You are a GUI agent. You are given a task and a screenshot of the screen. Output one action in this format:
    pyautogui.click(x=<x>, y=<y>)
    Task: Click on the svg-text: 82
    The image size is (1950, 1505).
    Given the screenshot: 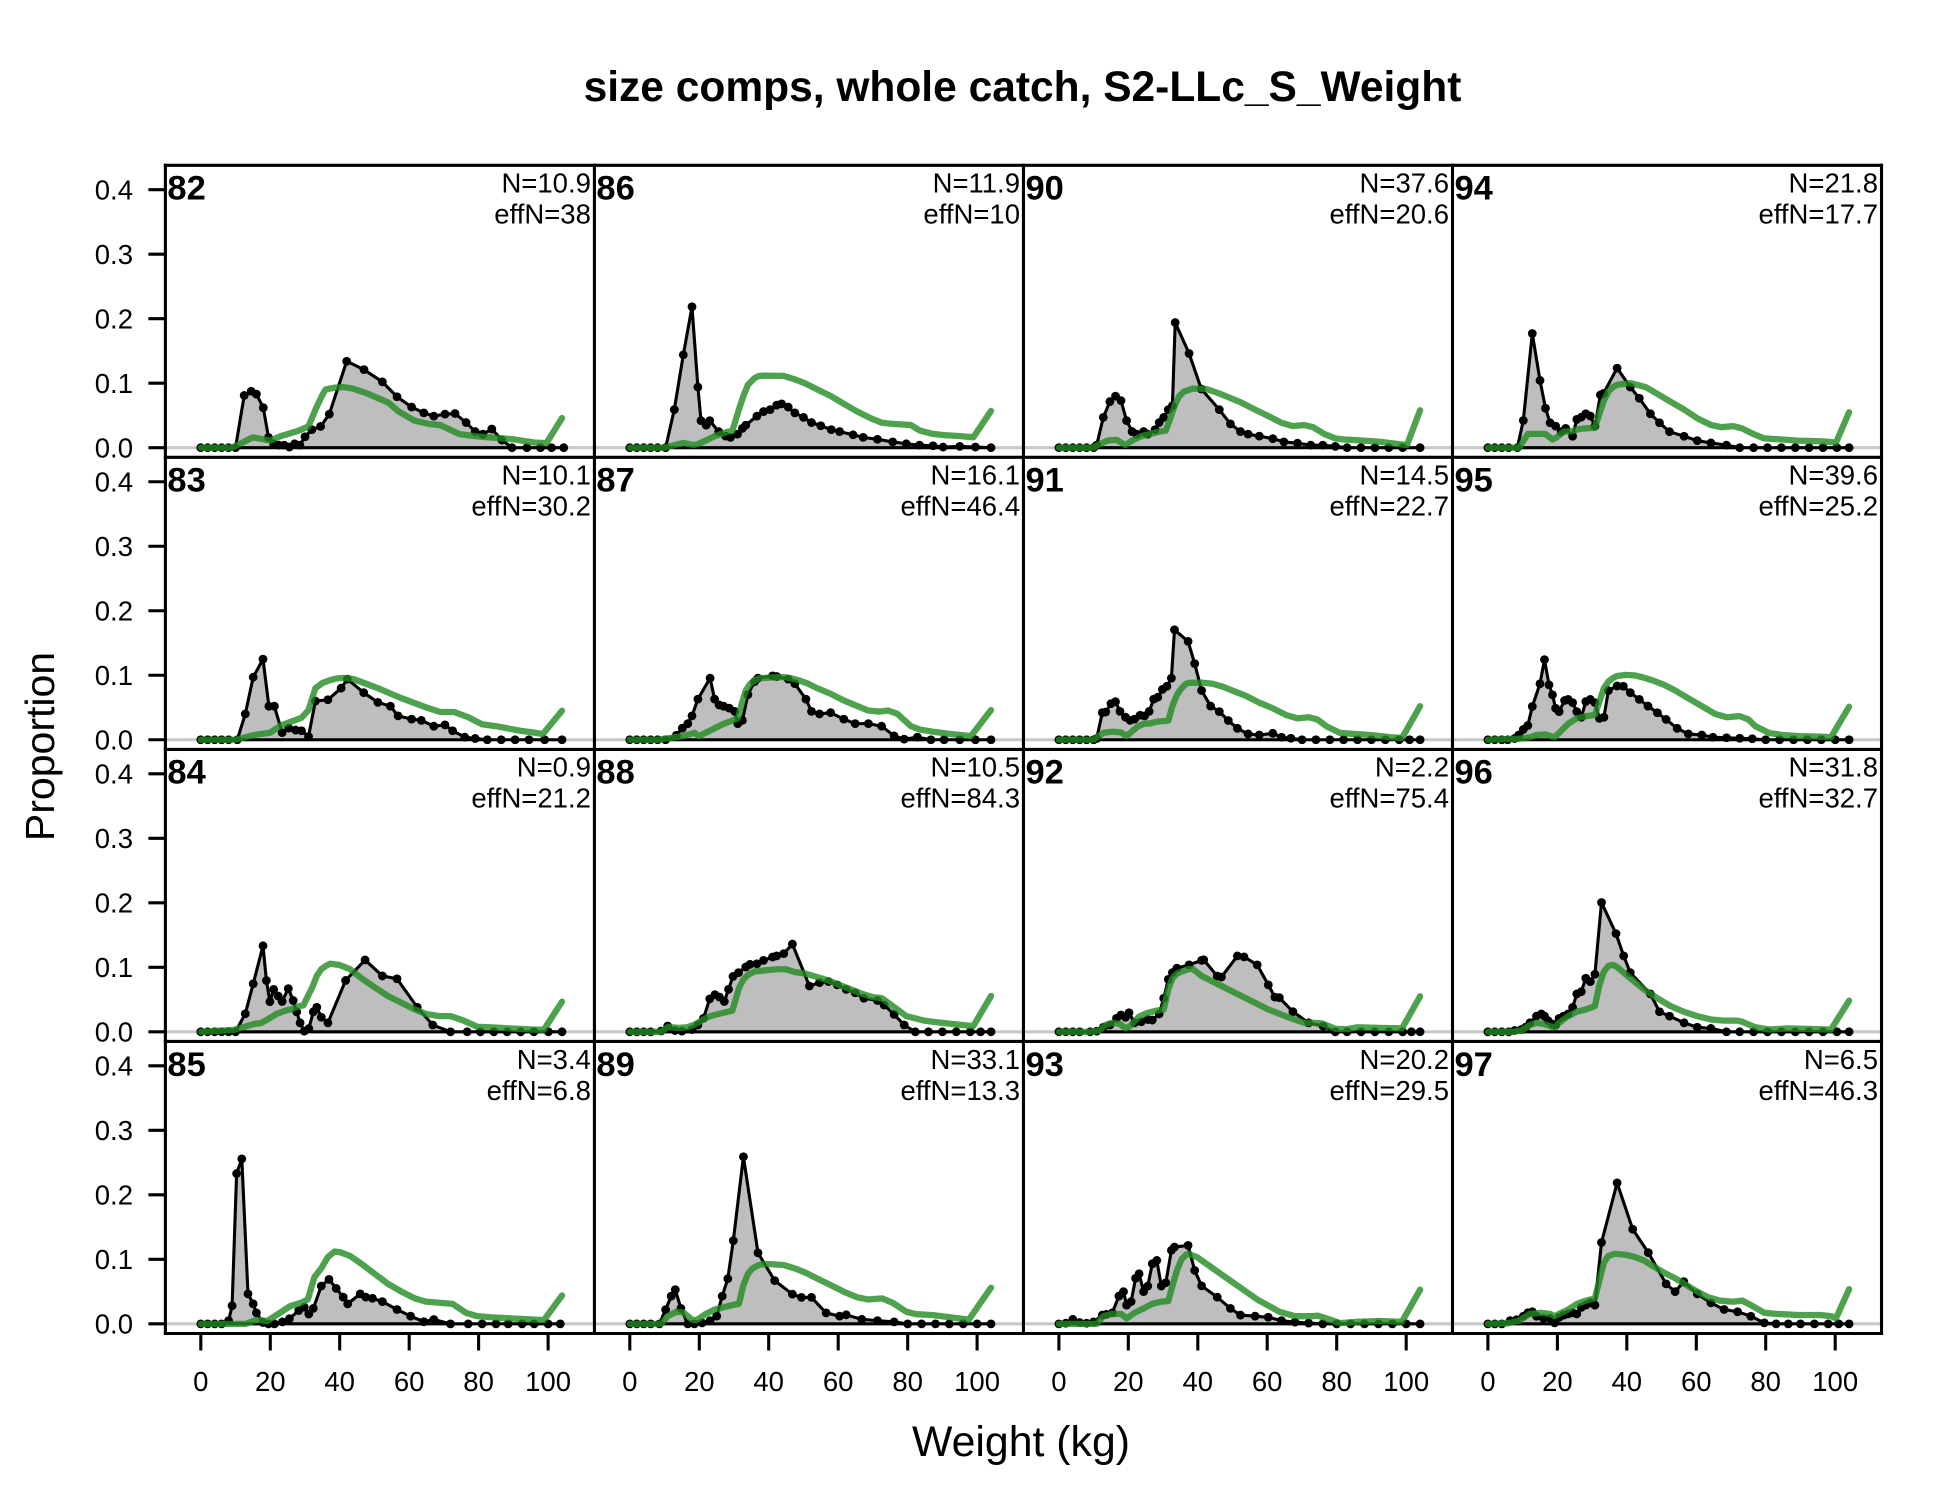 What is the action you would take?
    pyautogui.click(x=186, y=189)
    